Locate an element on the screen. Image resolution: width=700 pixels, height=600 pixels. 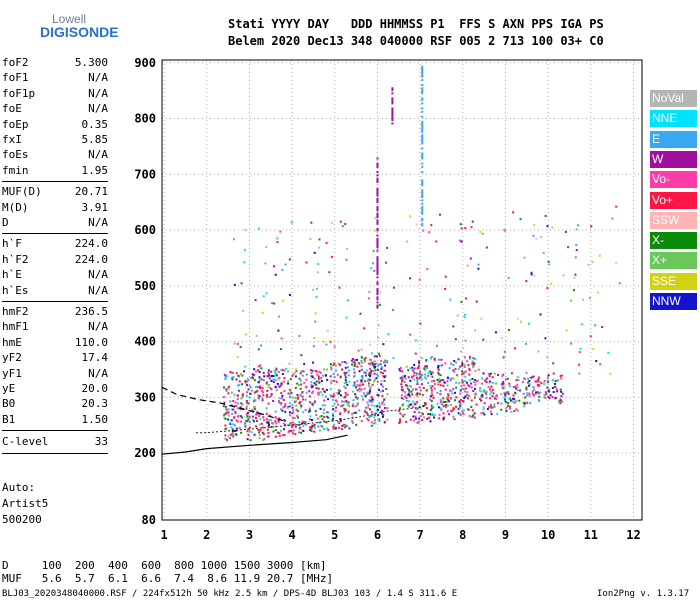
param-name: h`E is located at coordinates (12, 275).